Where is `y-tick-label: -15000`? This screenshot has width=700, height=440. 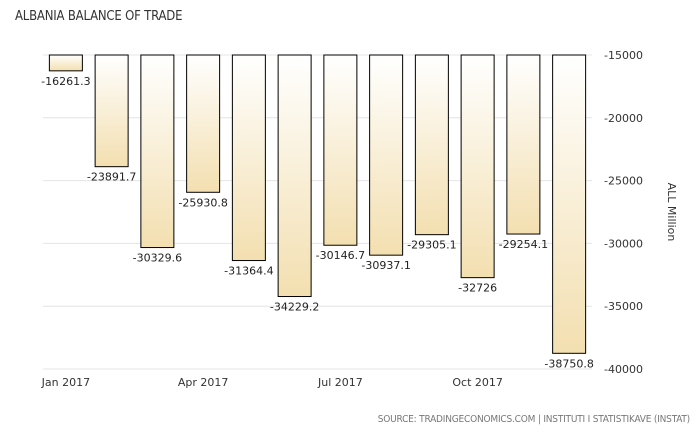
y-tick-label: -15000 is located at coordinates (623, 55).